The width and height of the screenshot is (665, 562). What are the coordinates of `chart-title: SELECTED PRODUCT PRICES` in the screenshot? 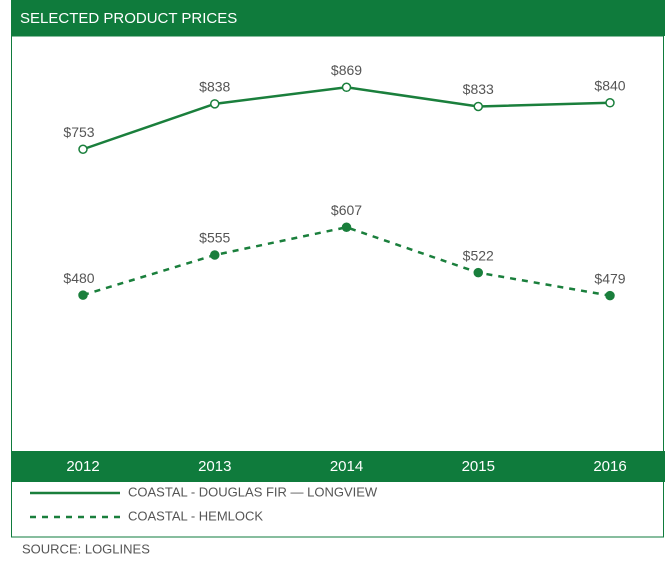 It's located at (128, 18).